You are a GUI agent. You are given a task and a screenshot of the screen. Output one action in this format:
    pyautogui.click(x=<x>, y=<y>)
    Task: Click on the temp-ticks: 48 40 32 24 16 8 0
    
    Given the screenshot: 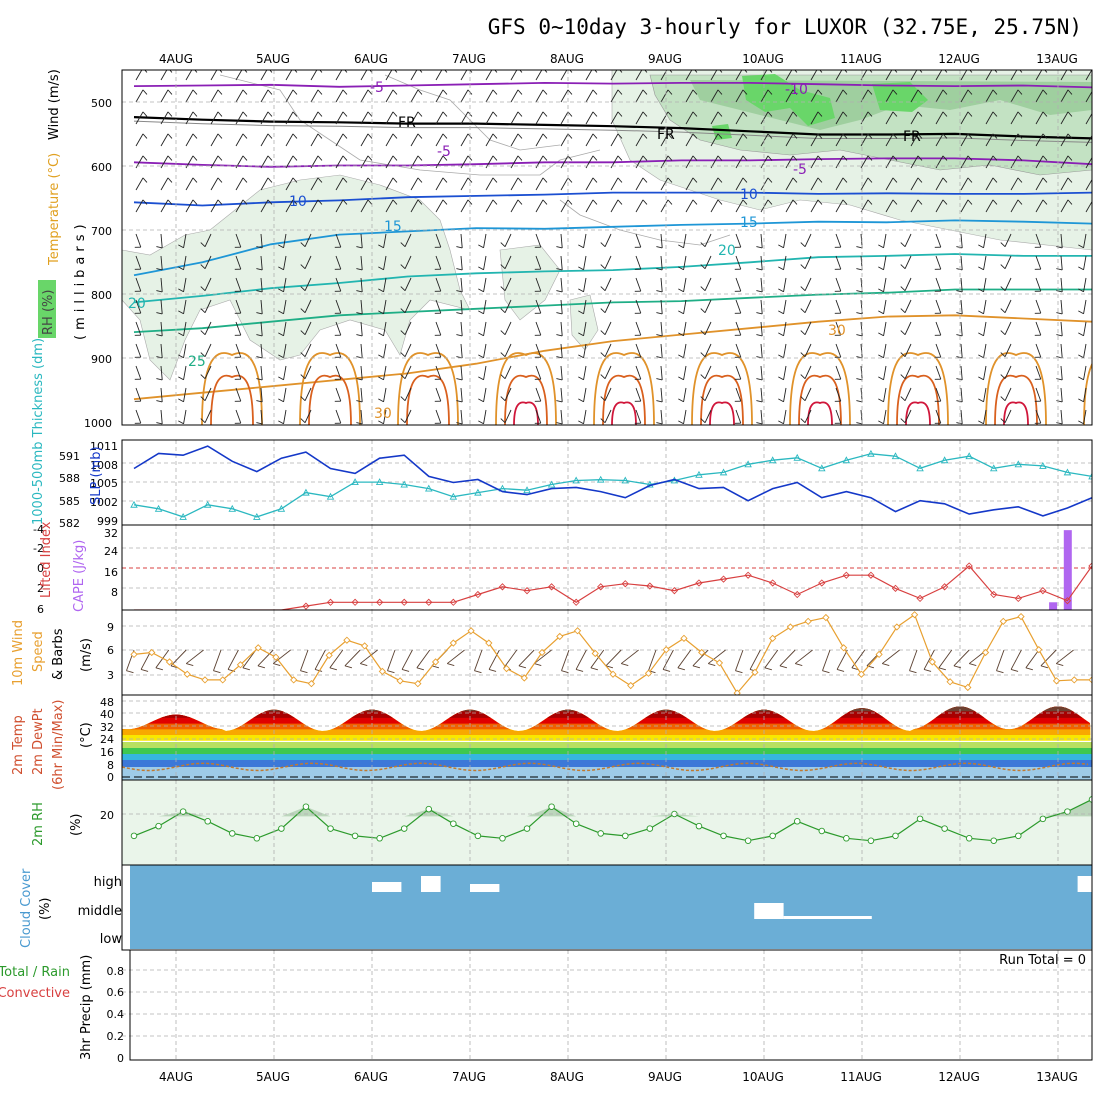 What is the action you would take?
    pyautogui.click(x=107, y=740)
    